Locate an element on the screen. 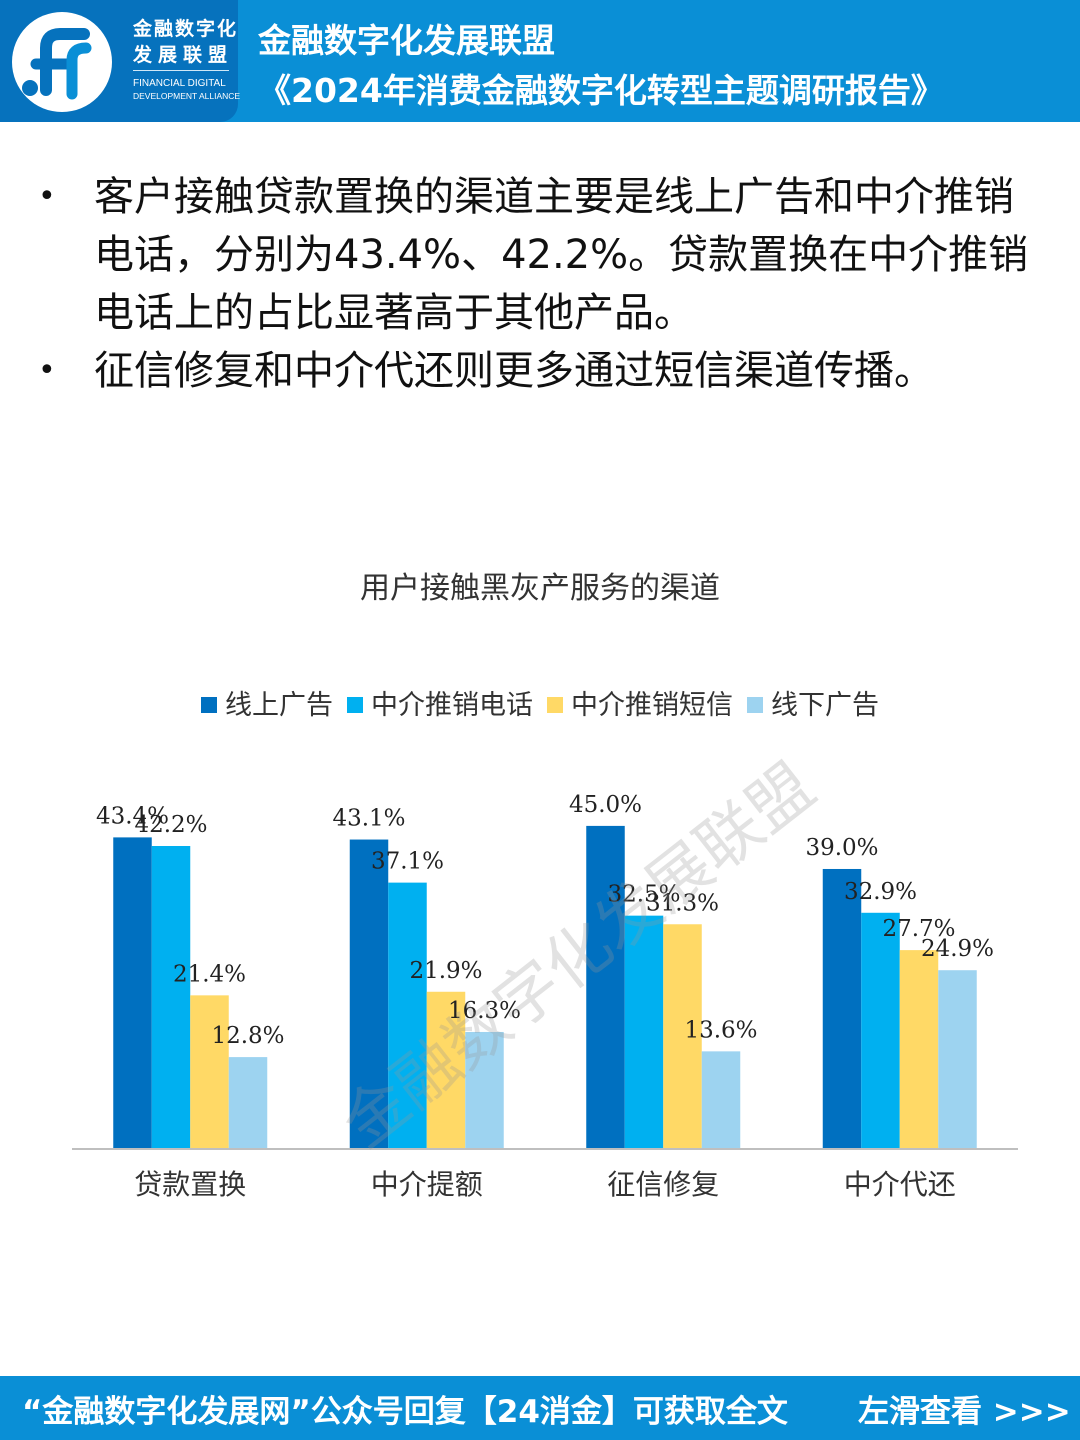 The image size is (1080, 1440). data-label: 12.8% is located at coordinates (247, 1036).